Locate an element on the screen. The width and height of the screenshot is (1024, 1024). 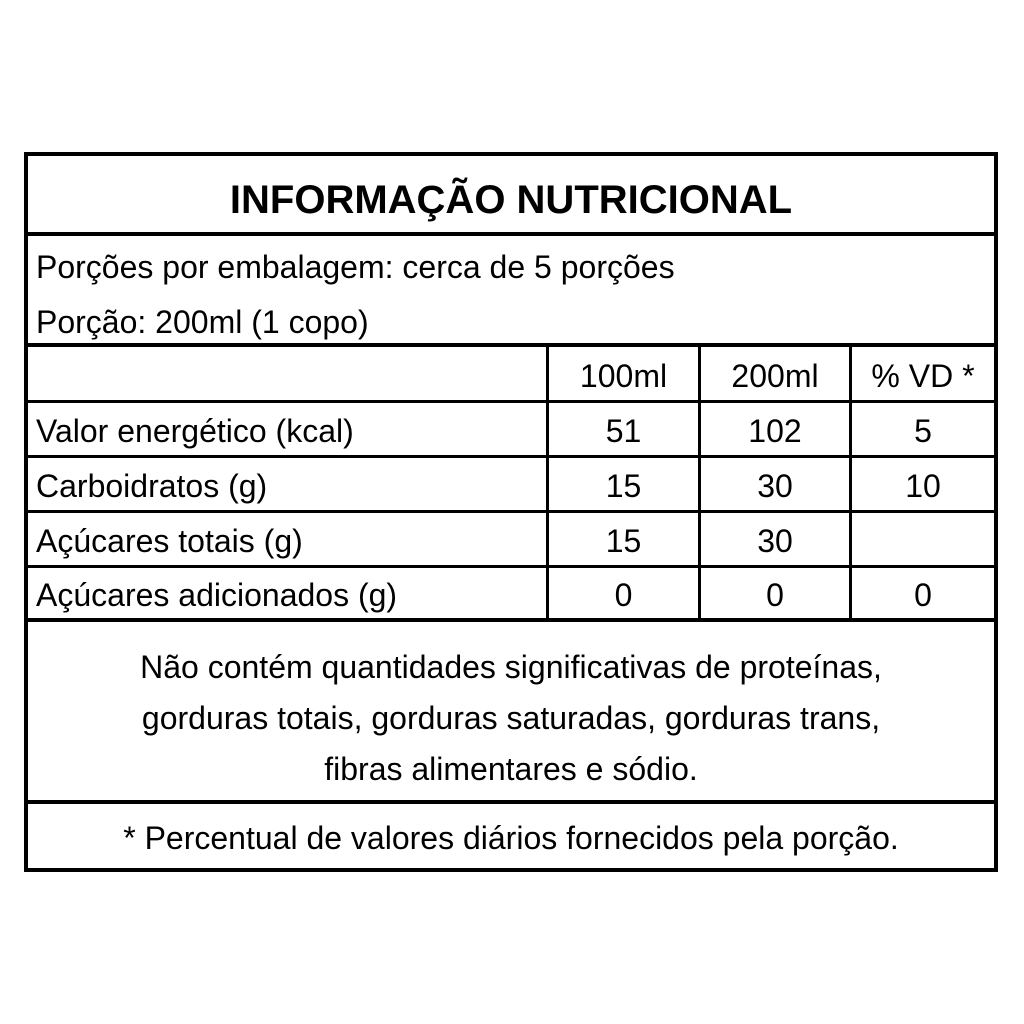
value-200ml: 0 is located at coordinates (775, 595).